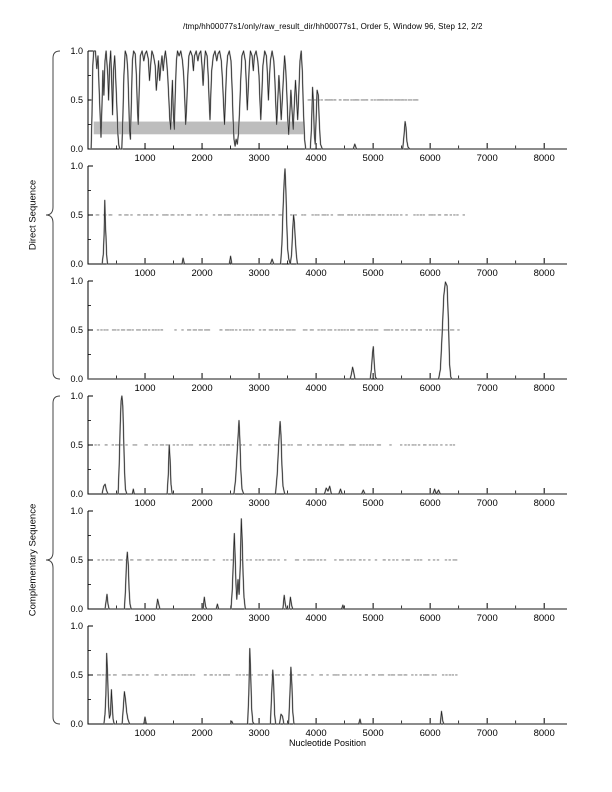  What do you see at coordinates (201, 733) in the screenshot?
I see `panel-complementary-3-x-tick-label: 2000` at bounding box center [201, 733].